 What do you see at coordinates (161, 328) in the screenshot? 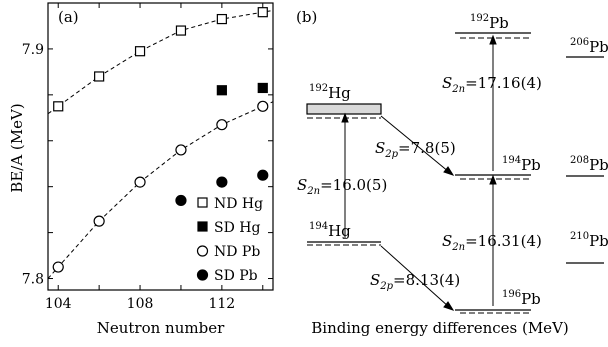
I see `x-axis-label: Neutron number` at bounding box center [161, 328].